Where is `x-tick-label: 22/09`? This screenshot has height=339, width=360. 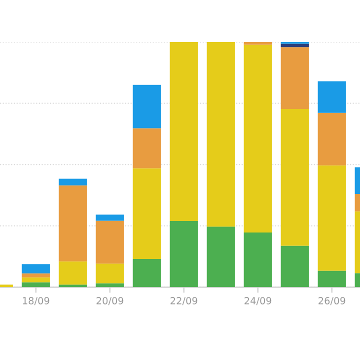
x-tick-label: 22/09 is located at coordinates (184, 301).